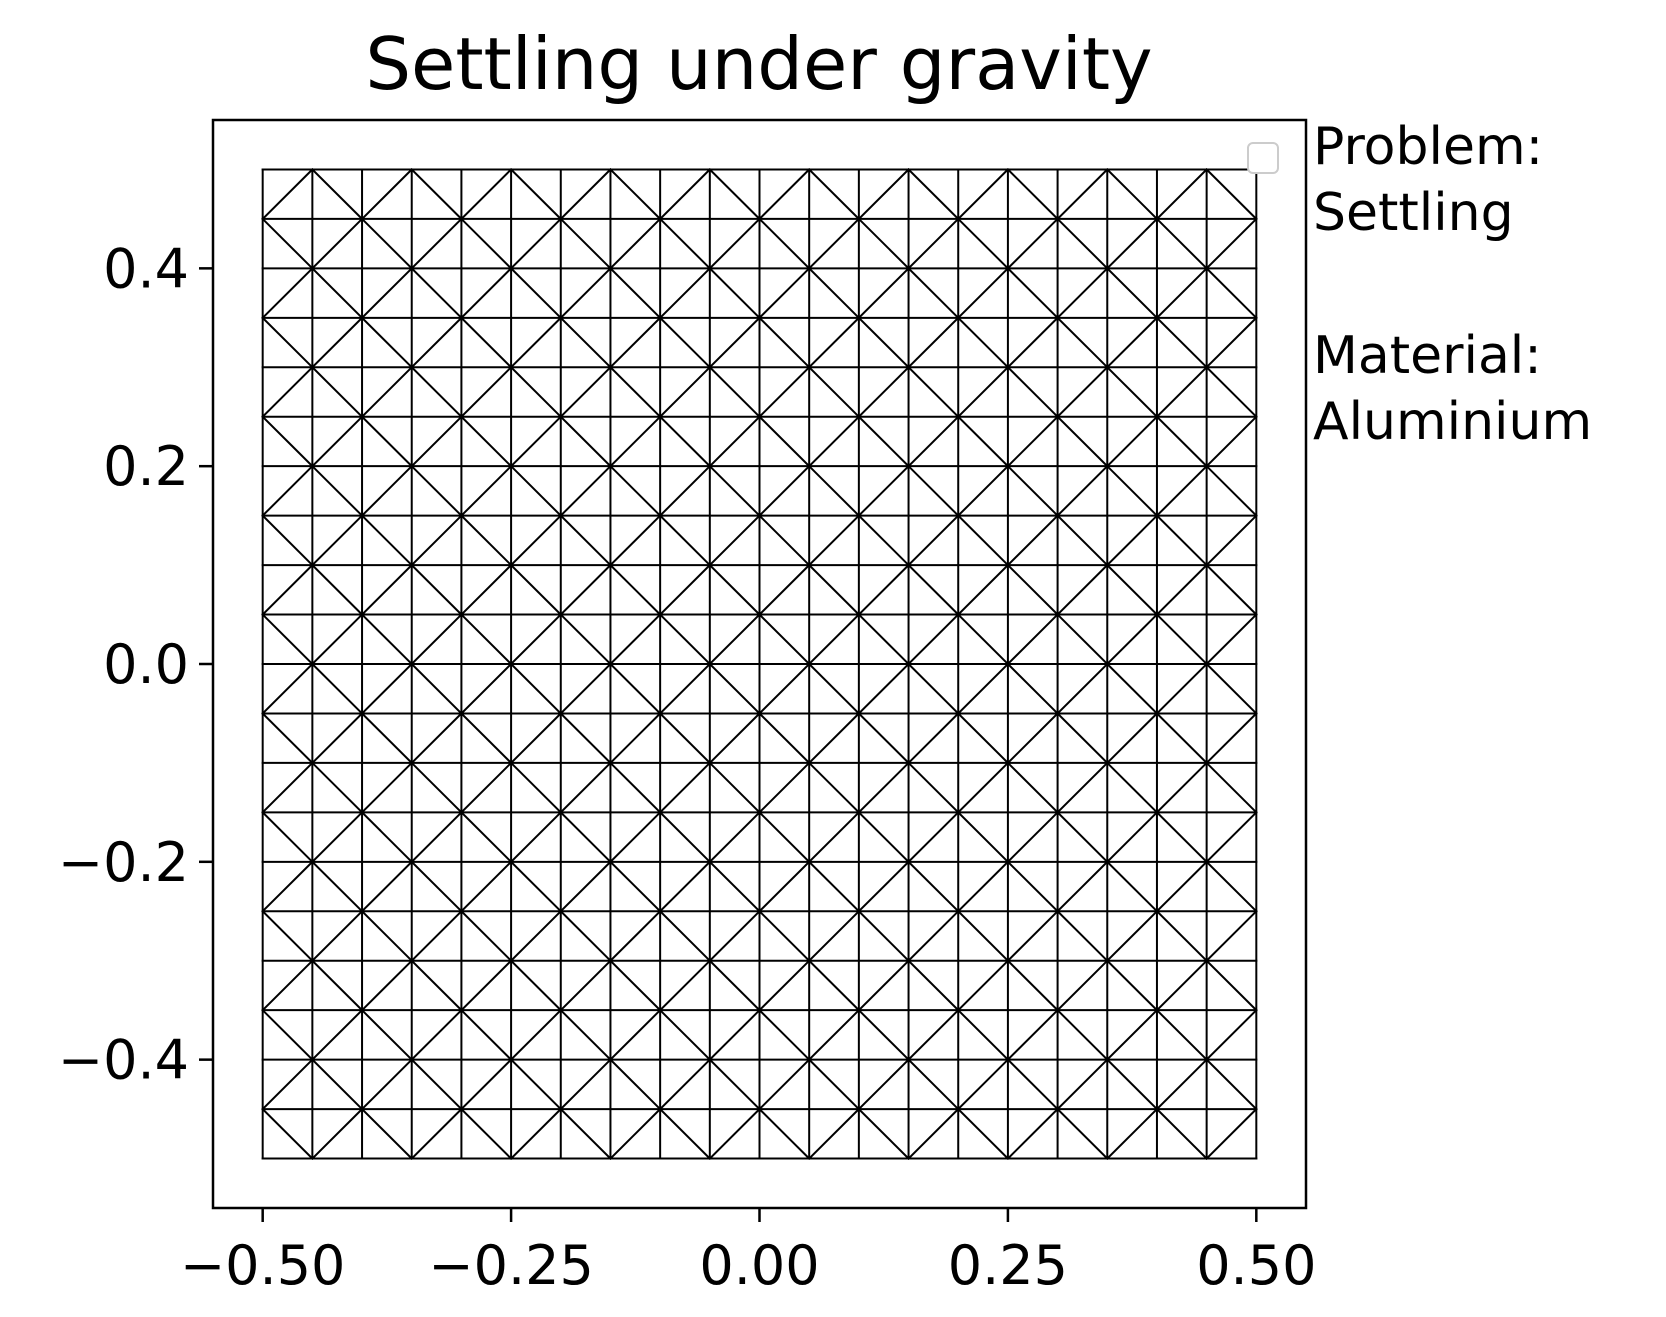  I want to click on y-tick-label: 0.0, so click(146, 664).